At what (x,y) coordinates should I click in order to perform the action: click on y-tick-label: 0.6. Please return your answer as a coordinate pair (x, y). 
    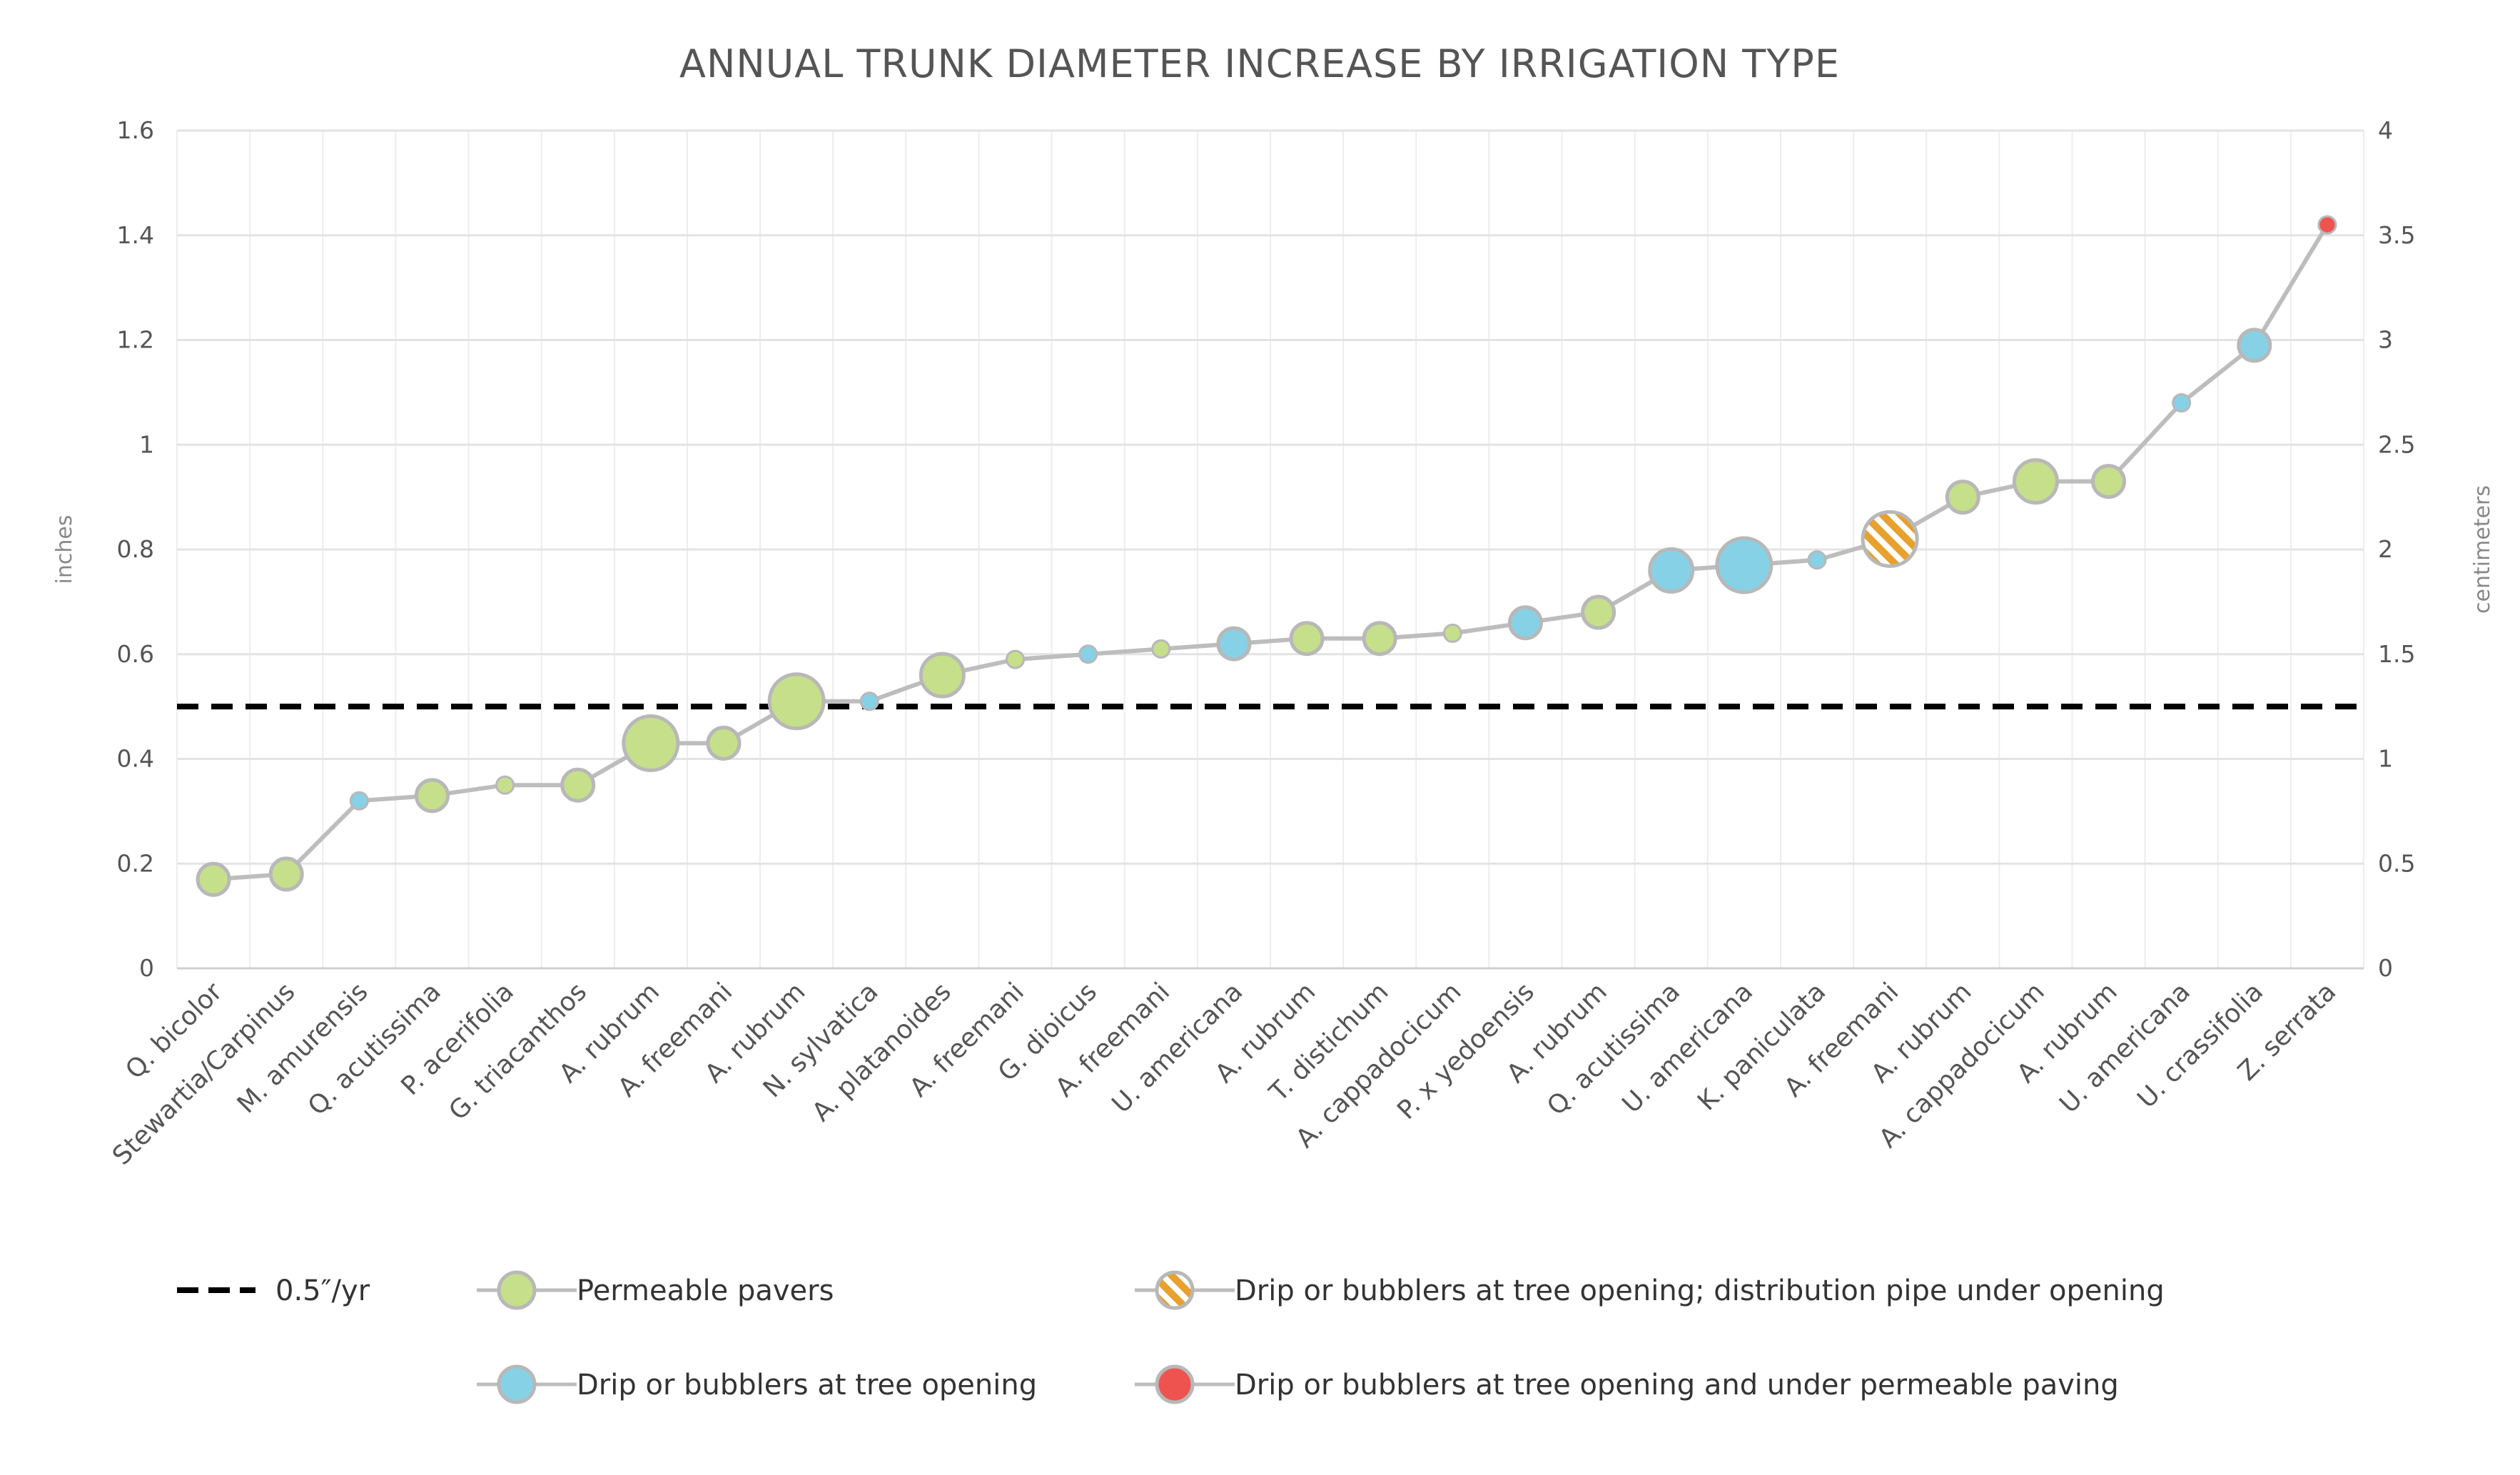
    Looking at the image, I should click on (135, 654).